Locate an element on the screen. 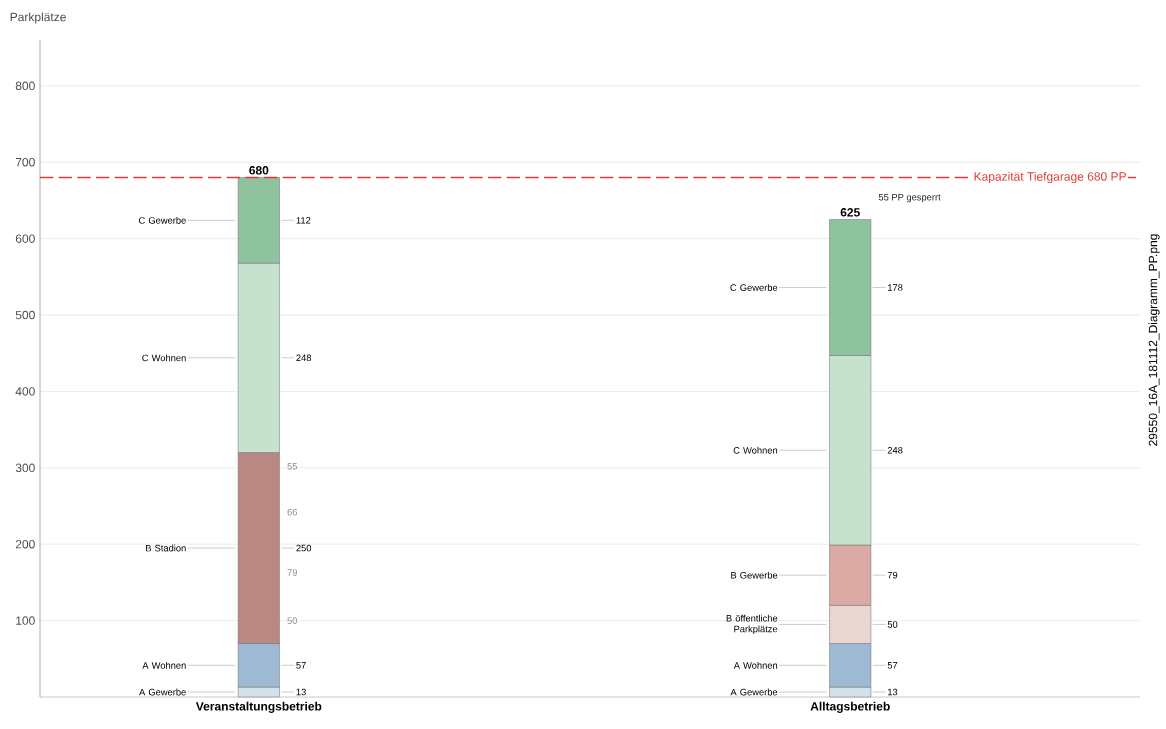 The height and width of the screenshot is (729, 1166). y-tick-label: 100 is located at coordinates (25, 620).